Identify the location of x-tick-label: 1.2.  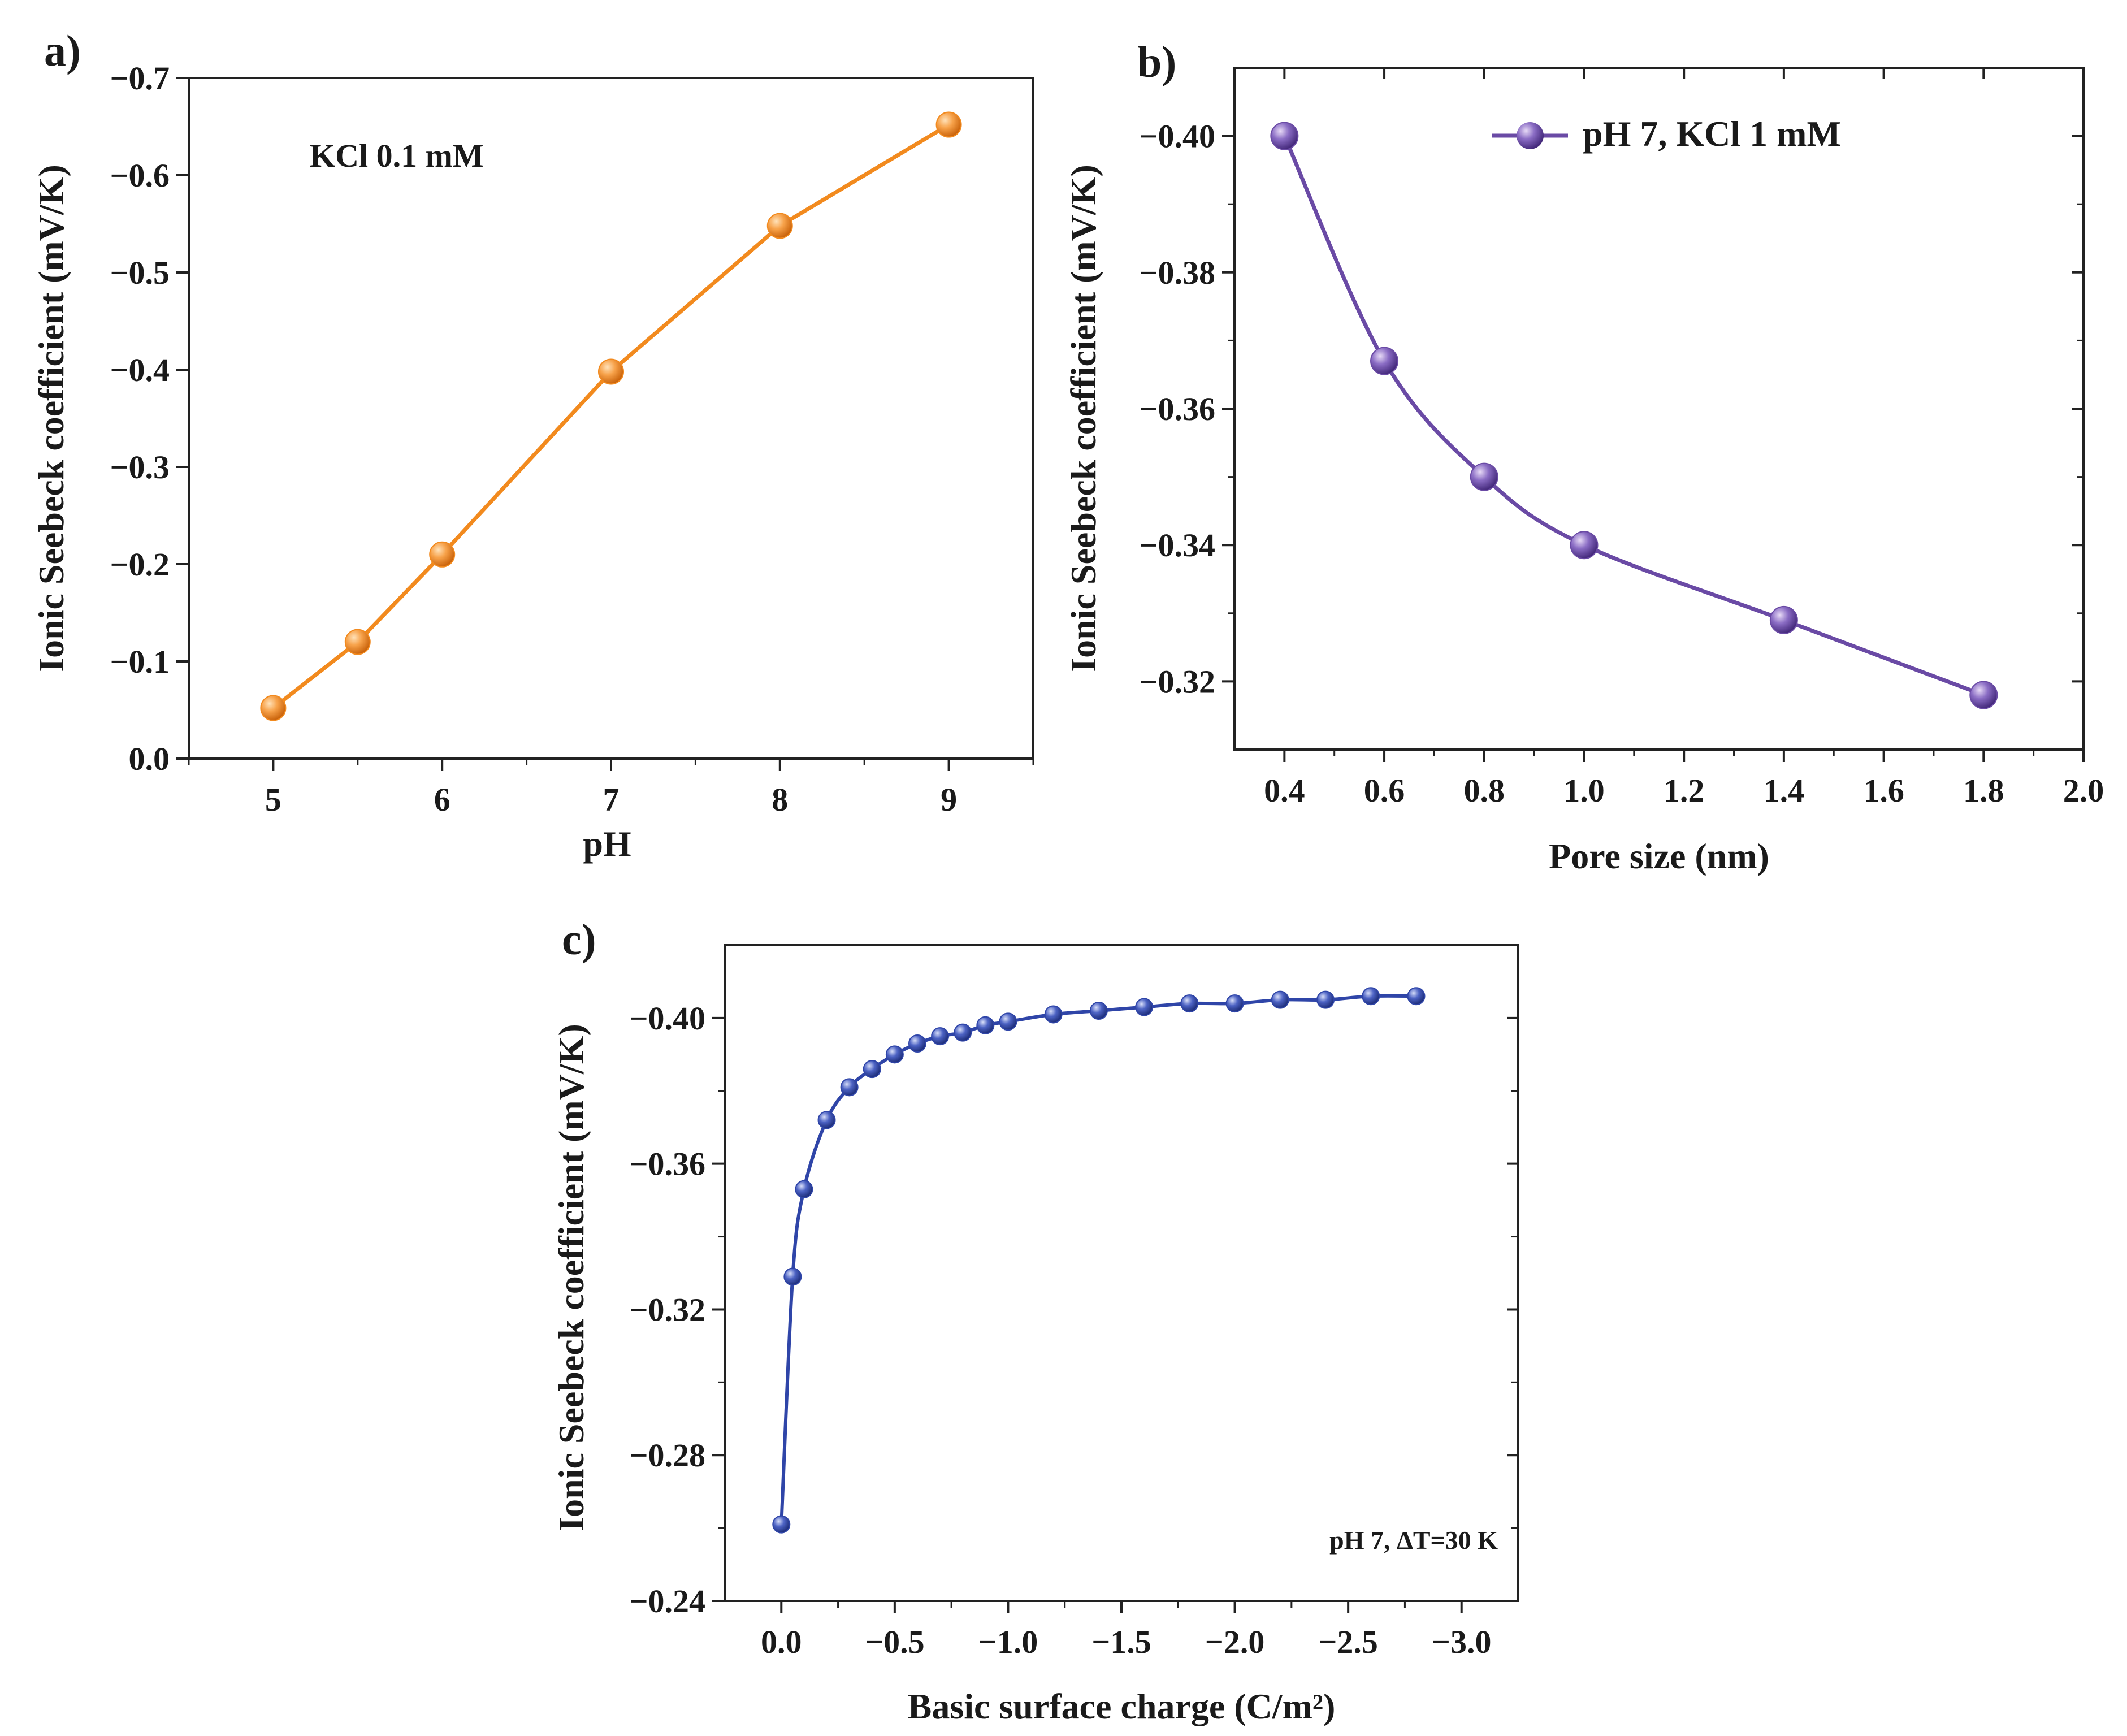
(1684, 790).